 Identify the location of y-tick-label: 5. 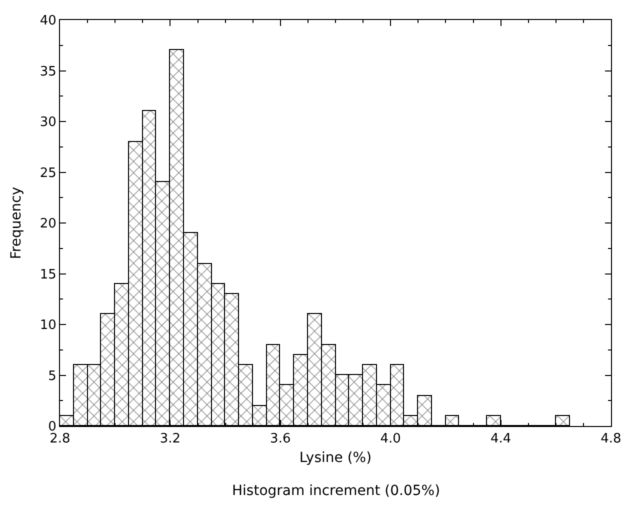
(52, 376).